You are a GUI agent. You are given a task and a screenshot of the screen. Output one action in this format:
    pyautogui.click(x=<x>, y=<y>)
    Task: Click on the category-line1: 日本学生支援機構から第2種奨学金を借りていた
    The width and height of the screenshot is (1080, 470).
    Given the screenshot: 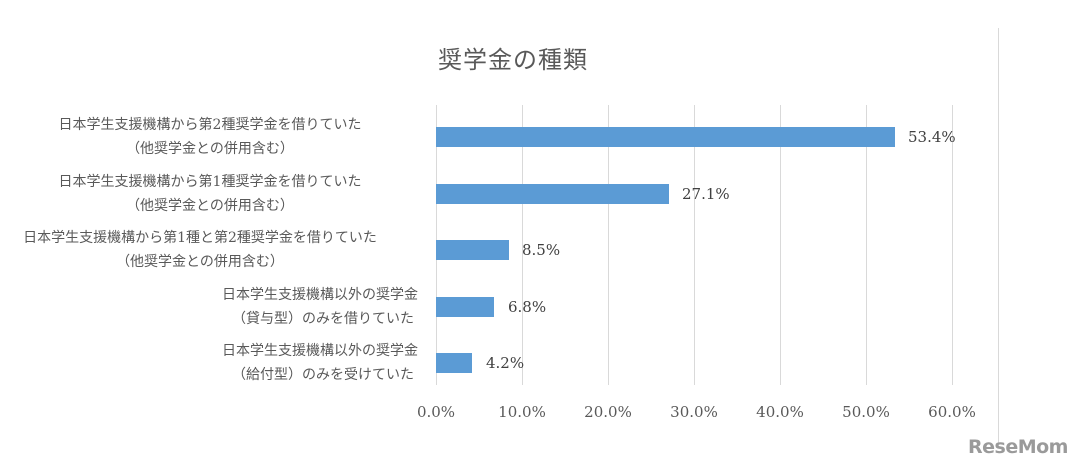 What is the action you would take?
    pyautogui.click(x=210, y=125)
    